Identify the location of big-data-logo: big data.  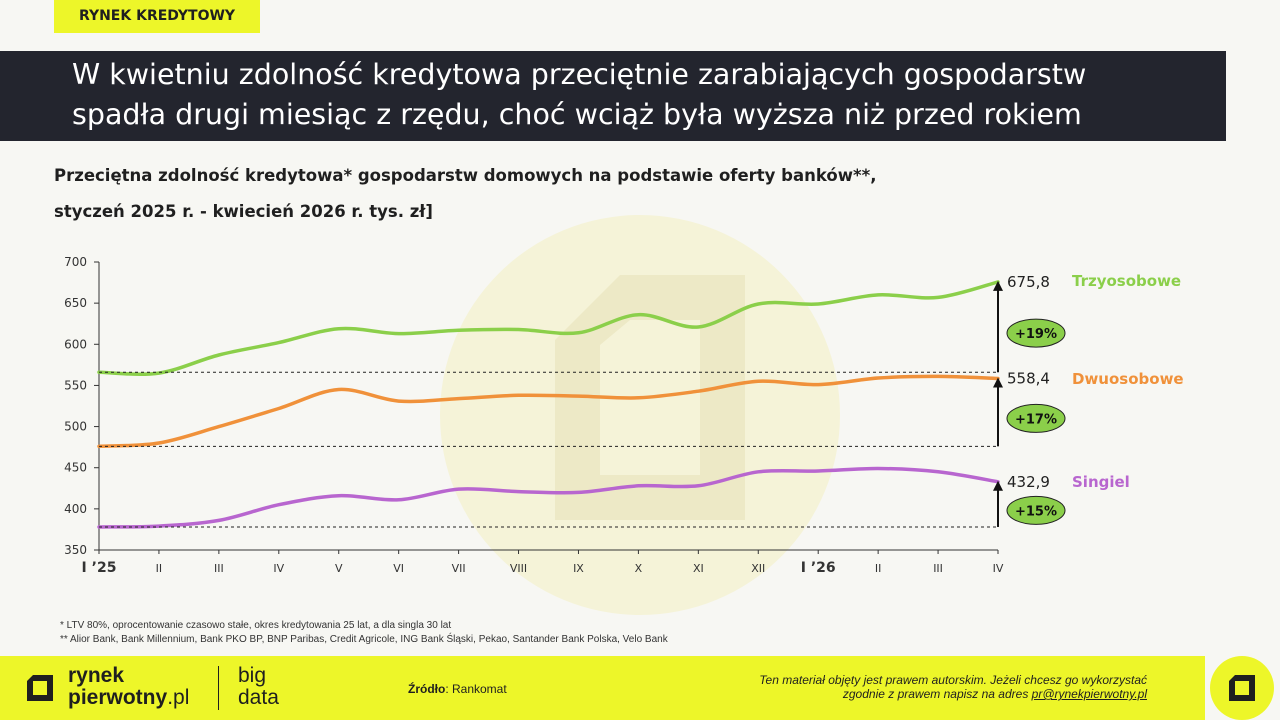
(258, 687).